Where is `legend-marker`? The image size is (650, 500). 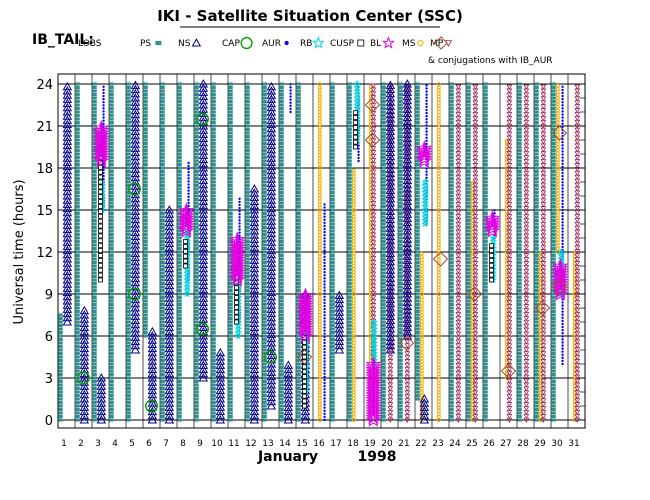
legend-marker is located at coordinates (246, 43).